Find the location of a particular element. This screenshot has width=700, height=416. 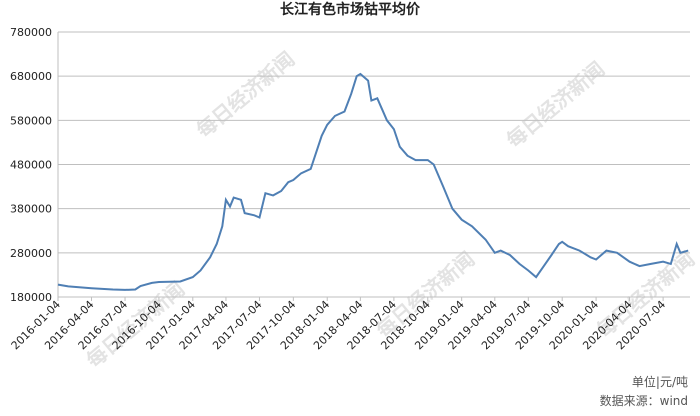

y-tick-label: 580000 is located at coordinates (31, 120).